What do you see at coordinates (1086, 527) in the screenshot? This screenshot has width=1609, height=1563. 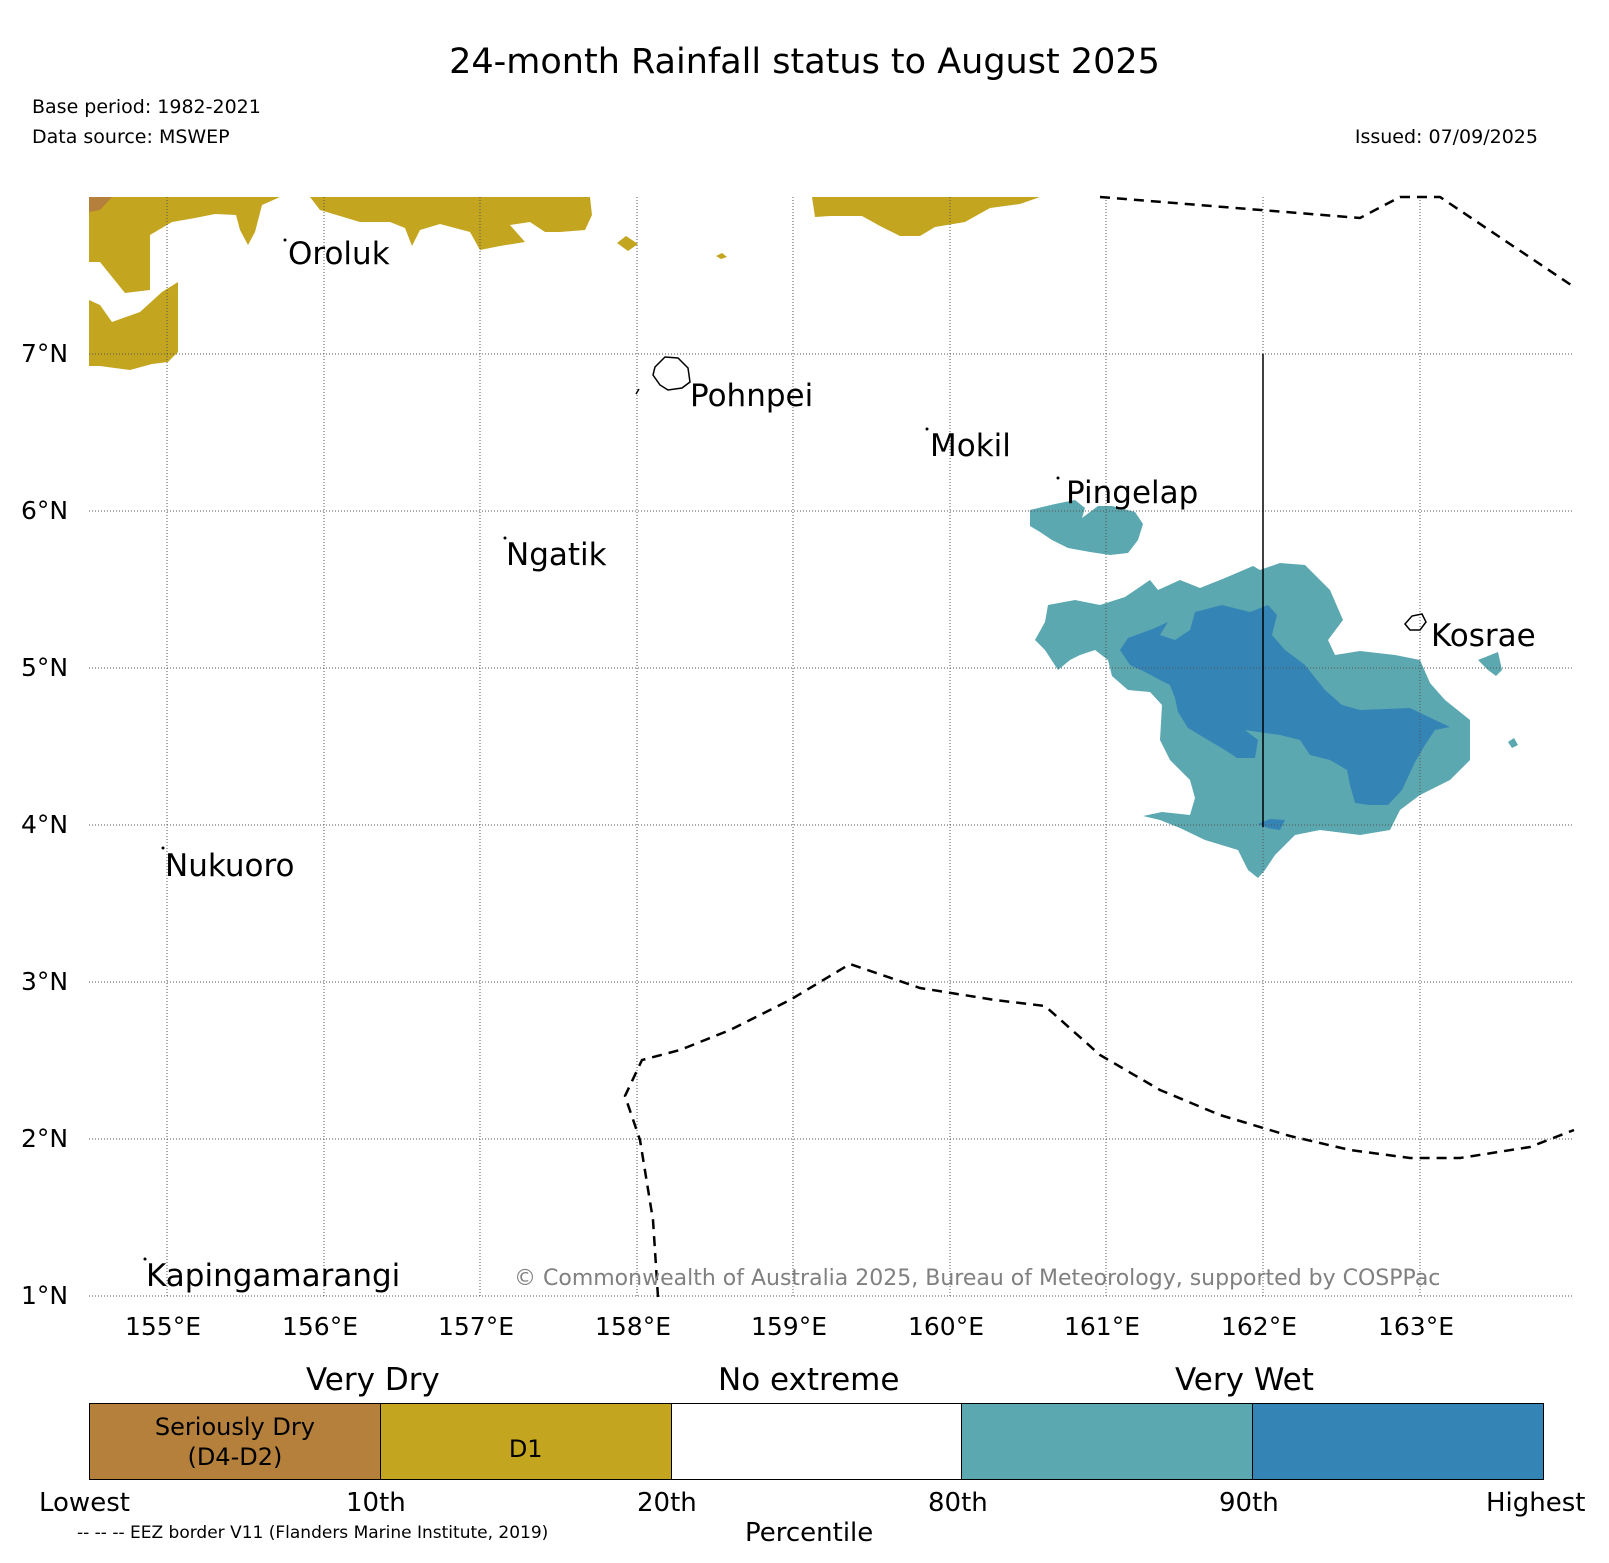 I see `wet-area-pingelap` at bounding box center [1086, 527].